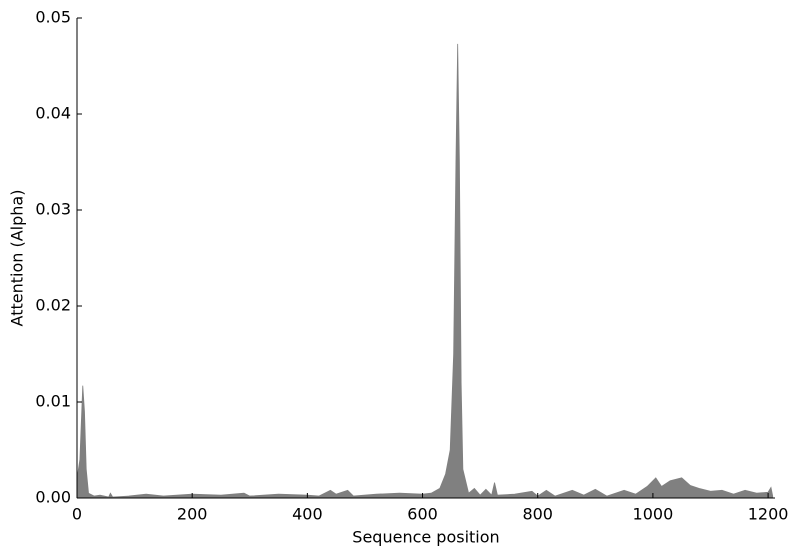 This screenshot has width=797, height=557. I want to click on x-tick-label: 0, so click(77, 514).